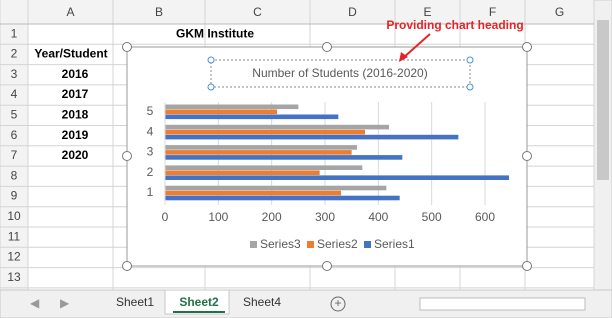  Describe the element at coordinates (215, 33) in the screenshot. I see `cell-title: GKM Institute` at that location.